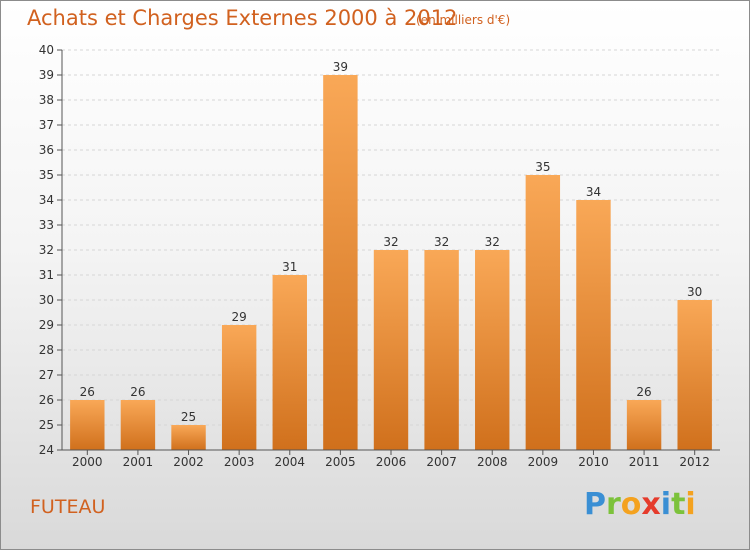  I want to click on y-tick-label: 34, so click(46, 200).